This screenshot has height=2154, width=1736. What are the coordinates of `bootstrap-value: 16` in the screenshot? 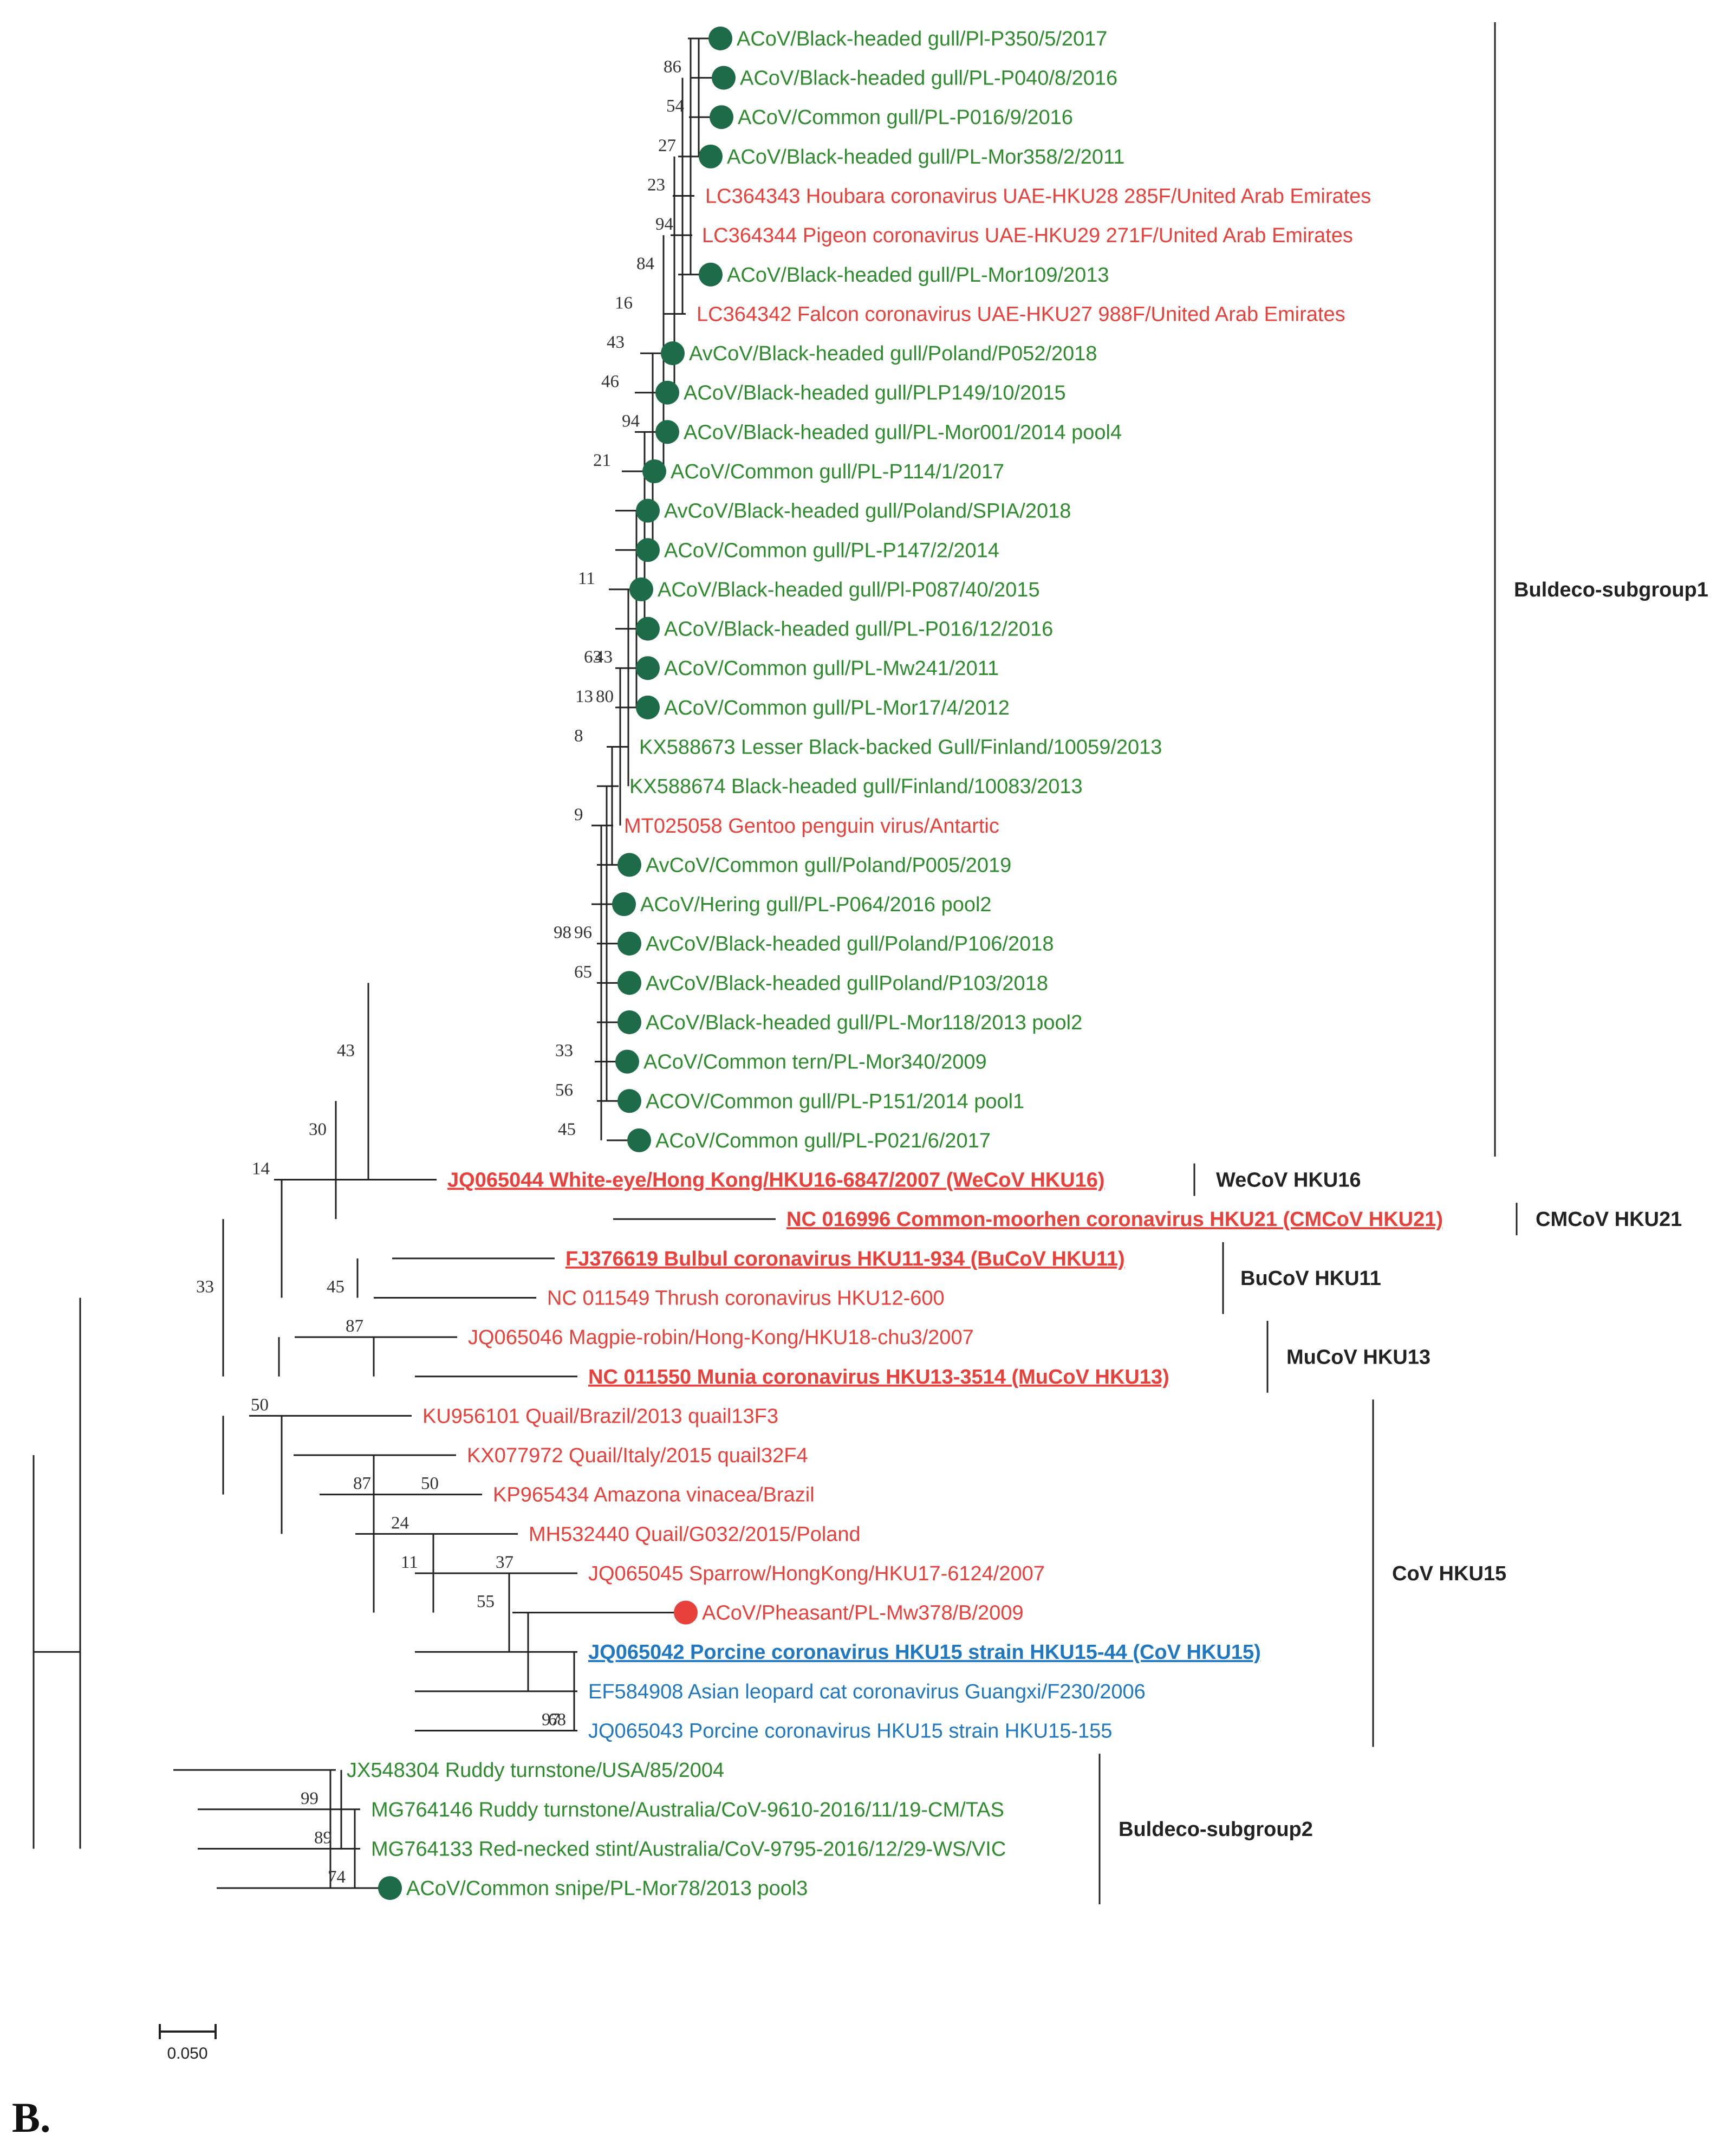 It's located at (624, 303).